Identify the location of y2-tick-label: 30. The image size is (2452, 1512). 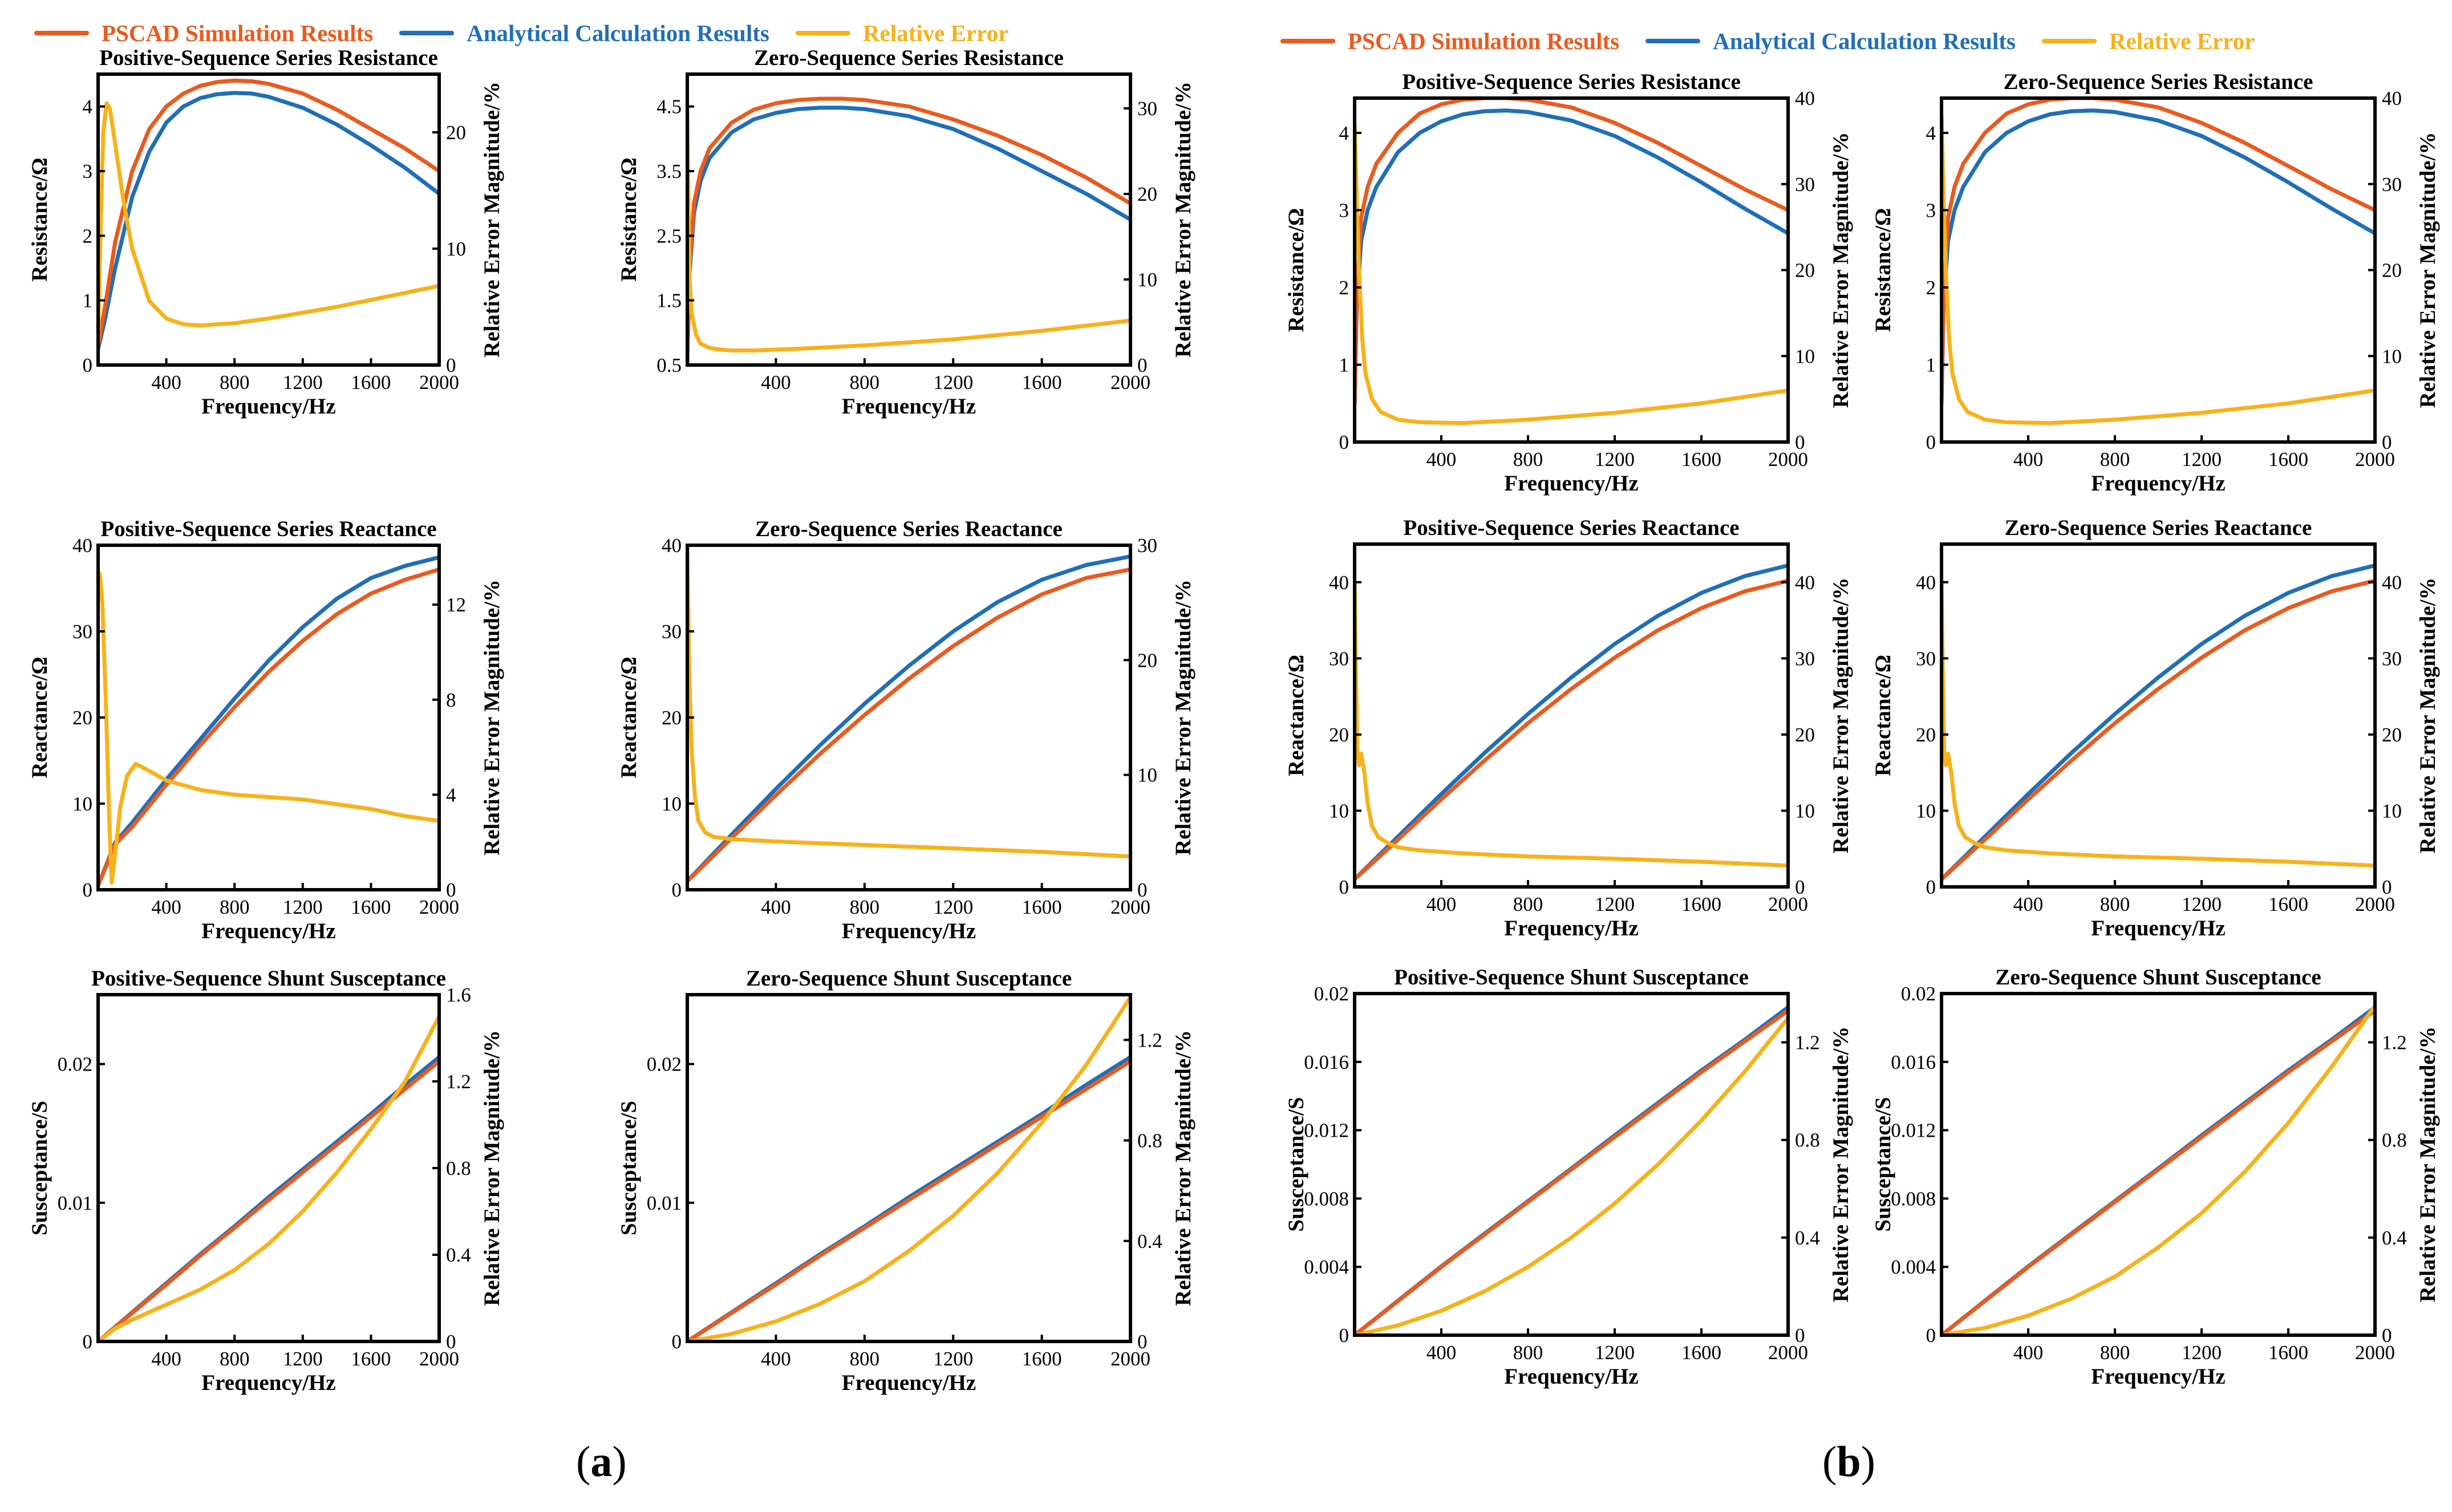
(1147, 109).